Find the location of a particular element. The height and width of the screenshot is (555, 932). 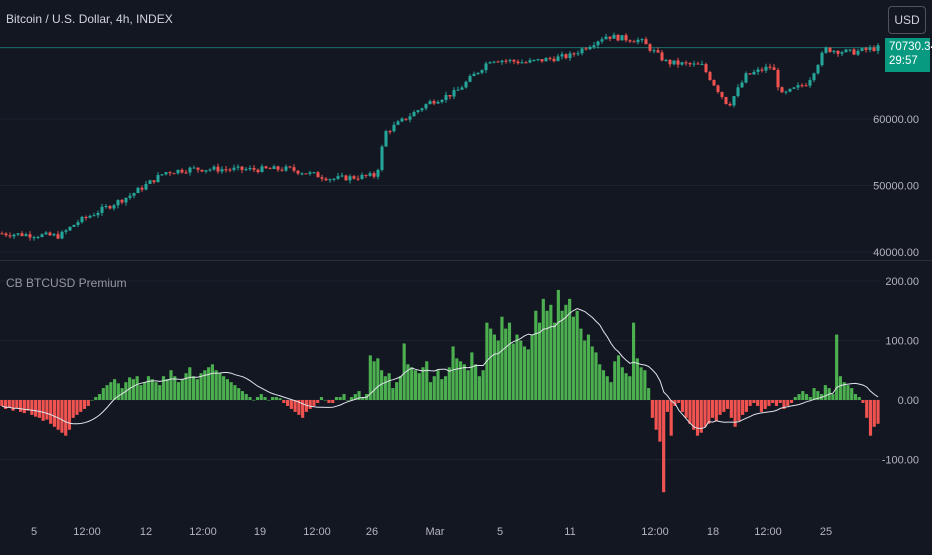

price-axis-label: 50000.00 is located at coordinates (896, 187).